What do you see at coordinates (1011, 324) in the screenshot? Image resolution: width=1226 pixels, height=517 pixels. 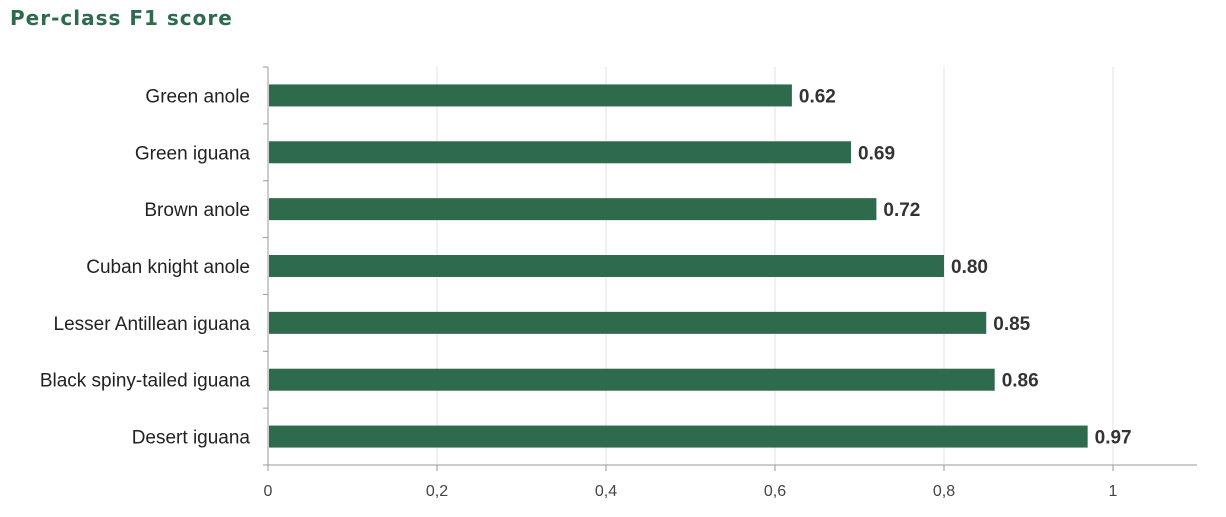 I see `value-label: 0.85` at bounding box center [1011, 324].